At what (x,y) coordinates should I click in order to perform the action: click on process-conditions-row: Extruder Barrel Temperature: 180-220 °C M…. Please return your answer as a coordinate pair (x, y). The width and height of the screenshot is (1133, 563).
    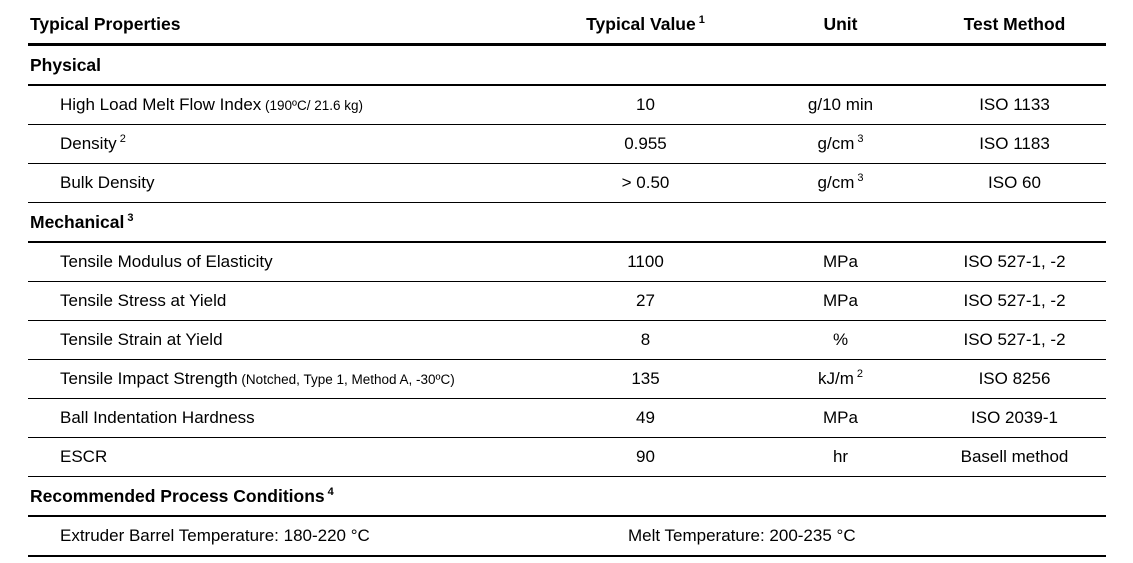
    Looking at the image, I should click on (567, 536).